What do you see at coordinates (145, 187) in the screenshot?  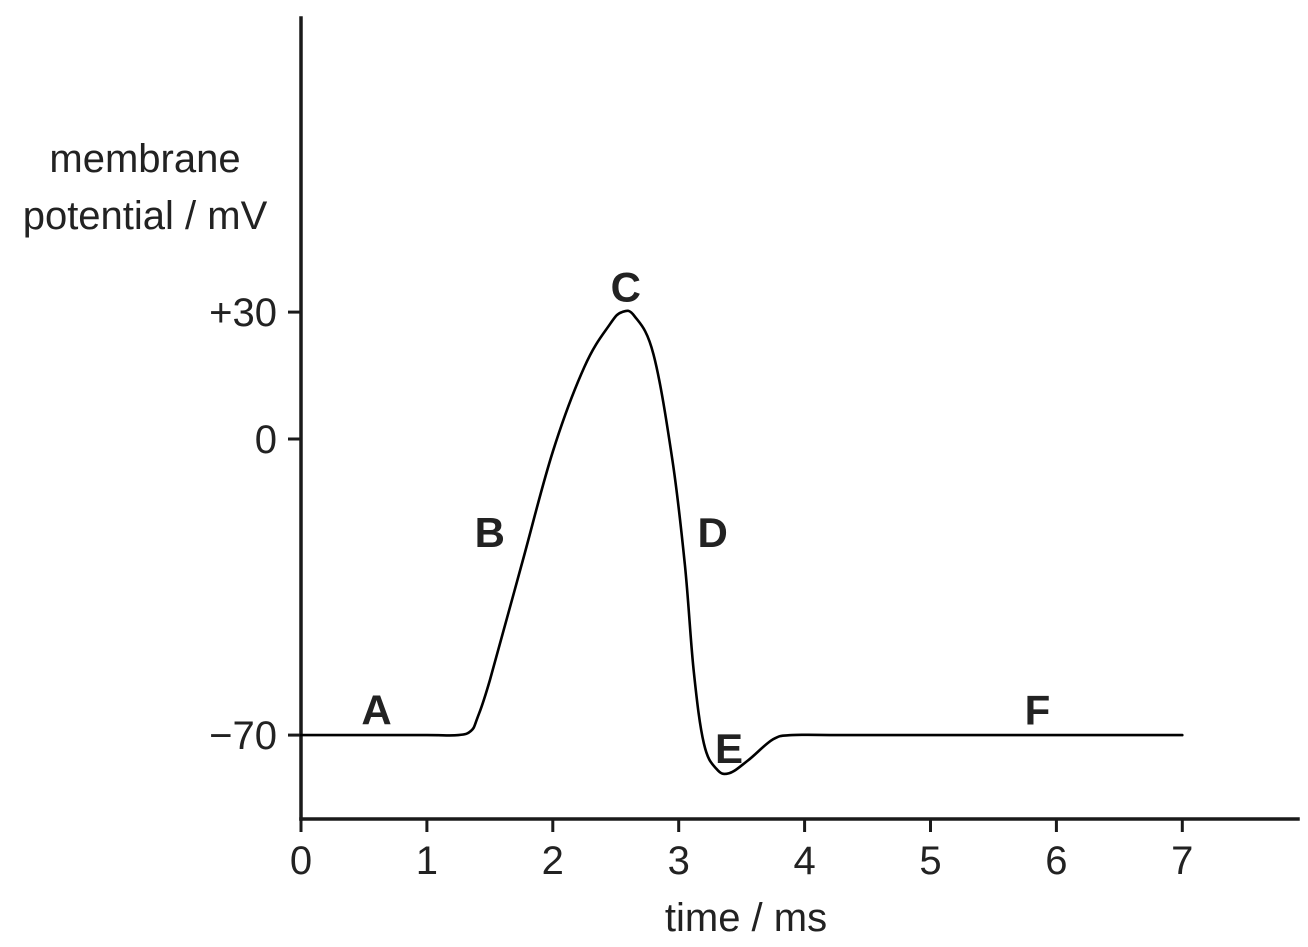 I see `y-axis-title: membrane potential / mV` at bounding box center [145, 187].